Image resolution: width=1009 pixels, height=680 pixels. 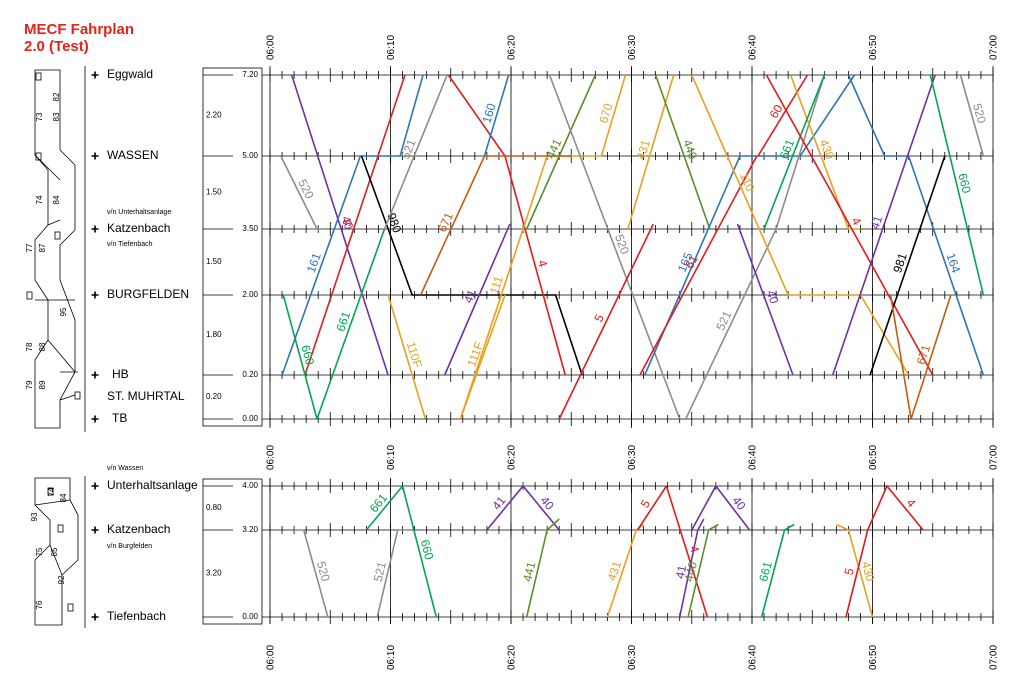 I want to click on section-length: 2.20, so click(x=214, y=115).